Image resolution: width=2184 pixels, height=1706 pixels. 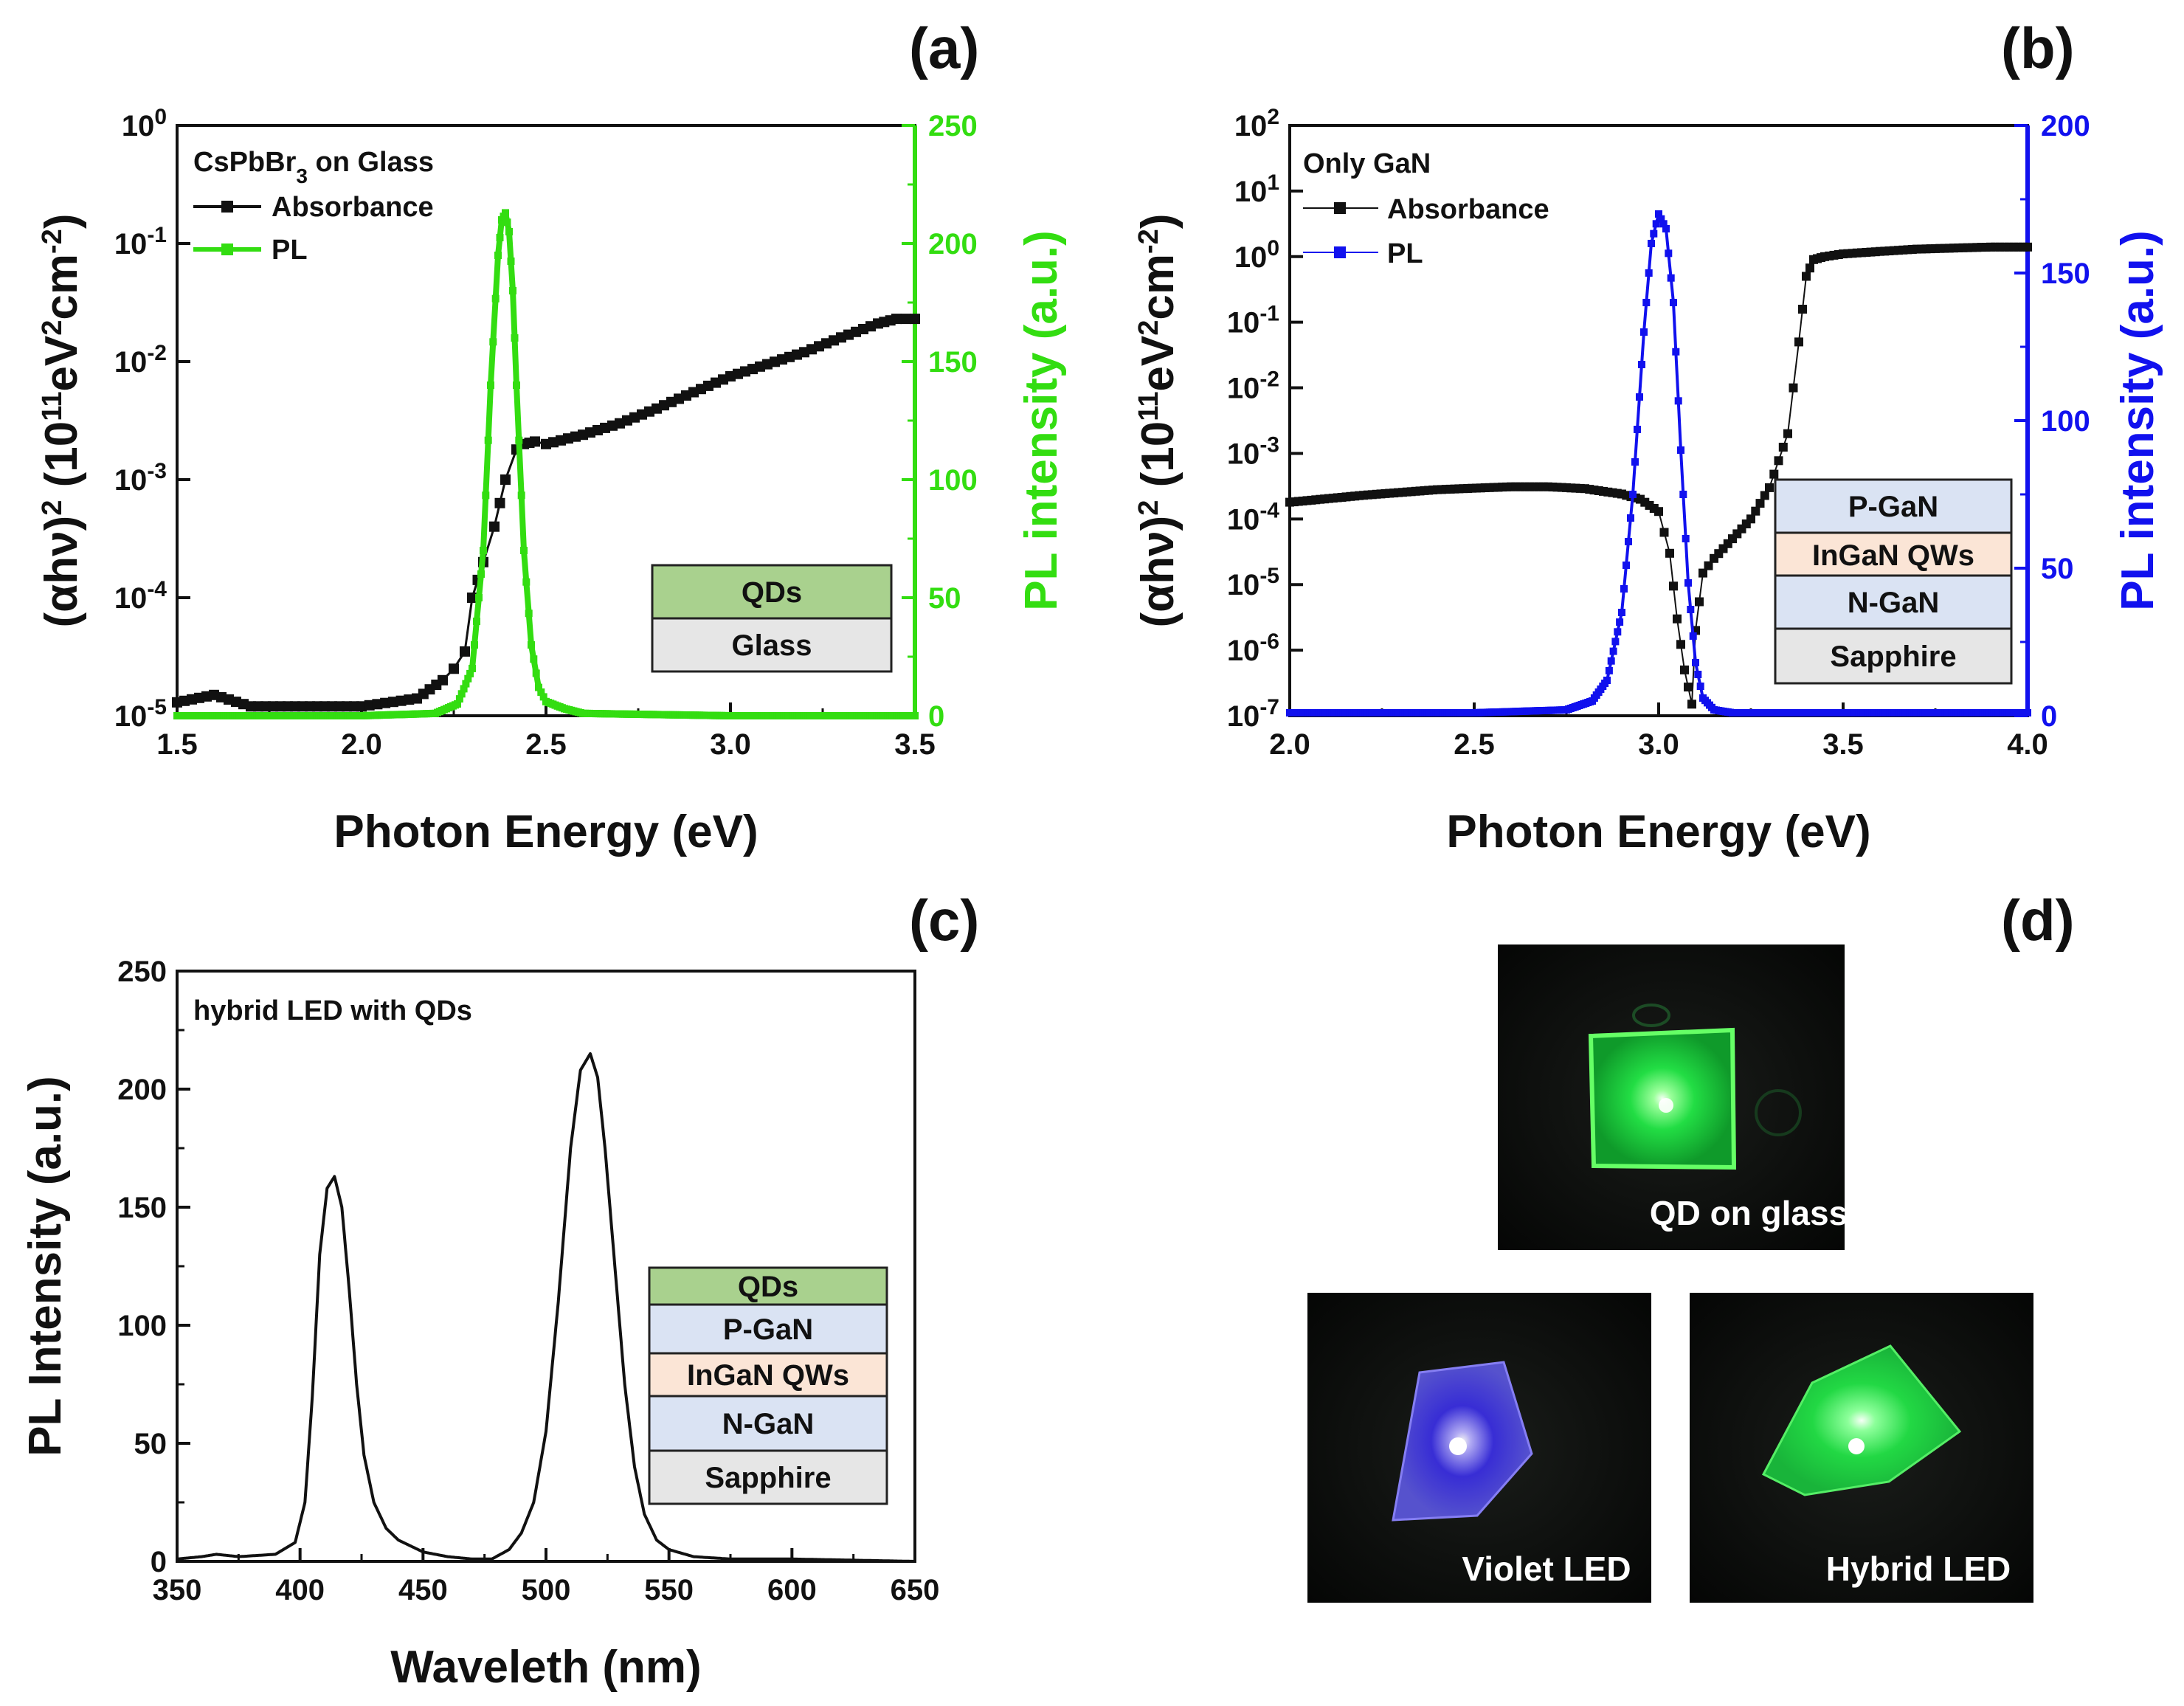 I want to click on y-tick-label: 10-5, so click(x=1253, y=583).